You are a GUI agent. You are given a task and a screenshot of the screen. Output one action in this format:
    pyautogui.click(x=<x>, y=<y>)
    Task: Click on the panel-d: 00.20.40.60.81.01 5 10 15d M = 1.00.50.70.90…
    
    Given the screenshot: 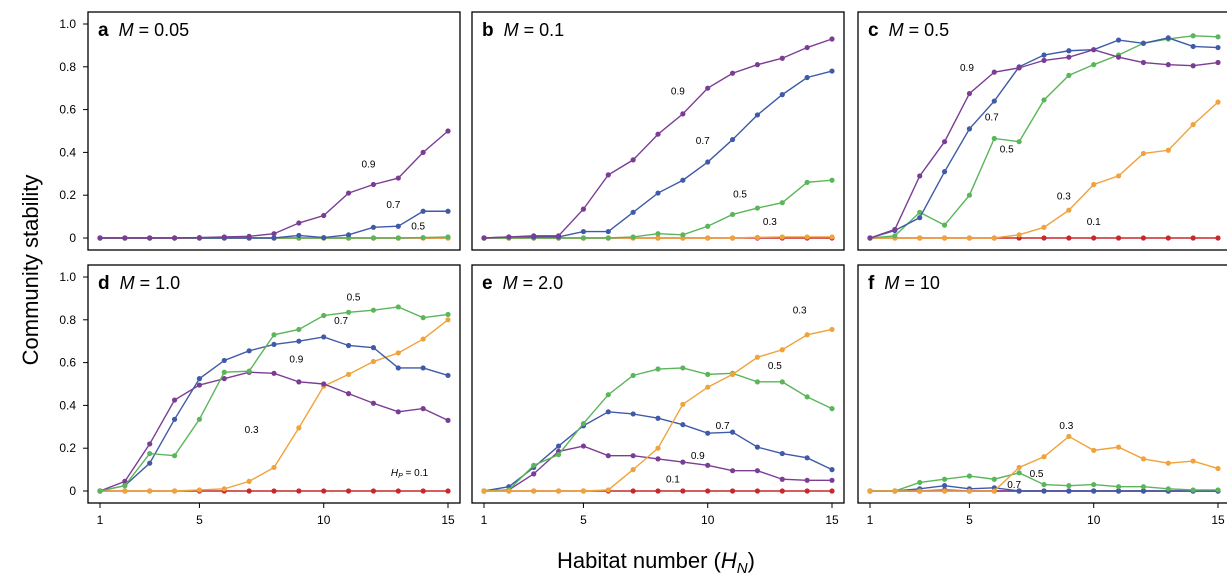 What is the action you would take?
    pyautogui.click(x=260, y=395)
    